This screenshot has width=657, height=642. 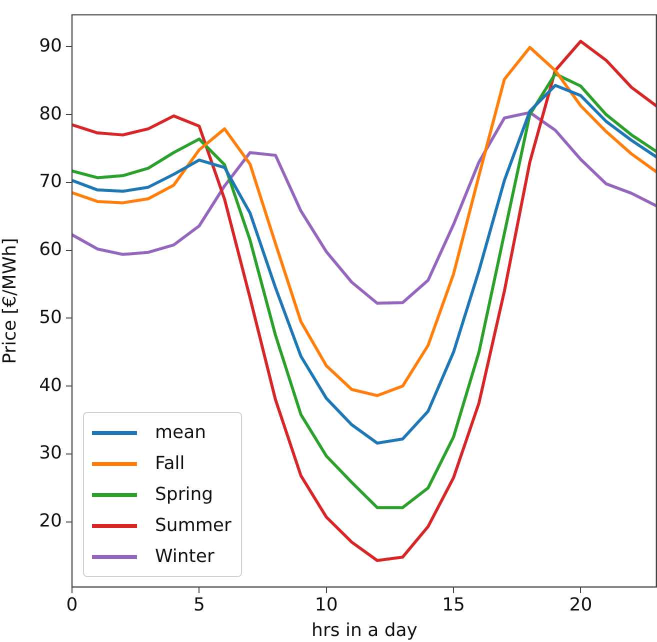 I want to click on y-tick-label: 30, so click(x=50, y=453).